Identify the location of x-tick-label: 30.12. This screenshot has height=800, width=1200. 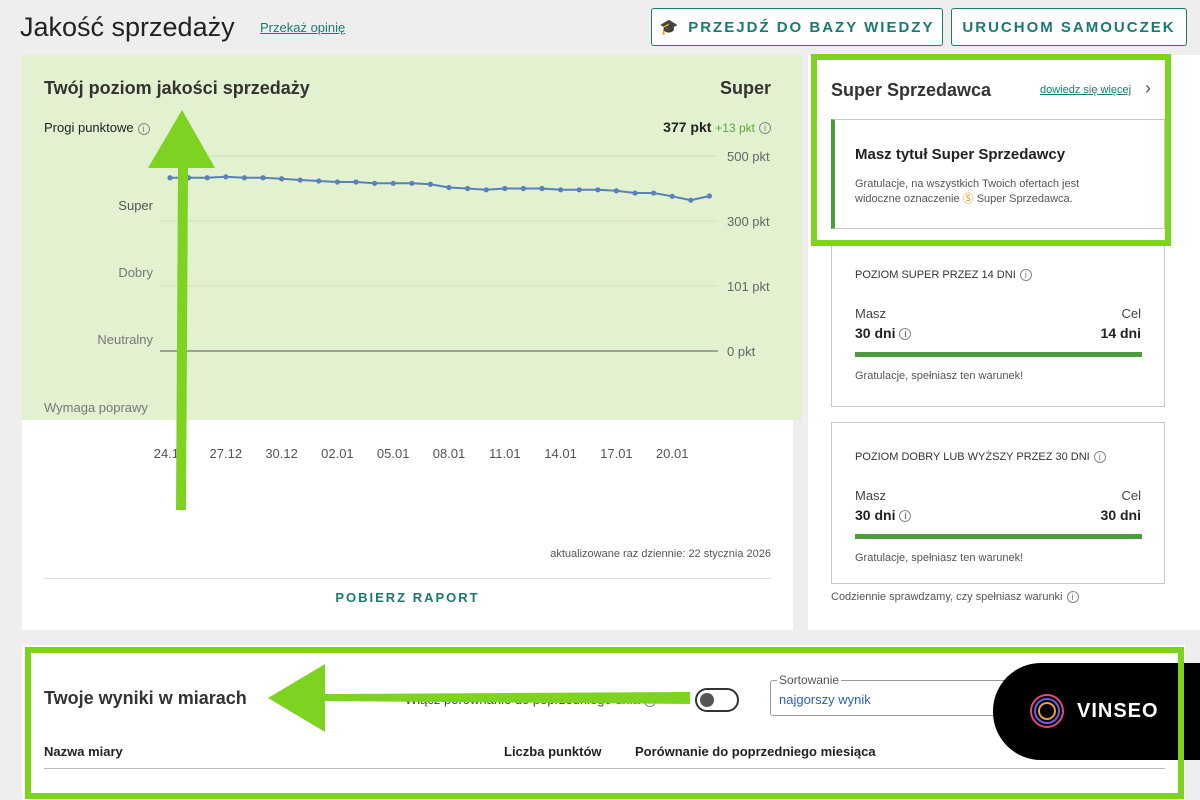
(281, 453).